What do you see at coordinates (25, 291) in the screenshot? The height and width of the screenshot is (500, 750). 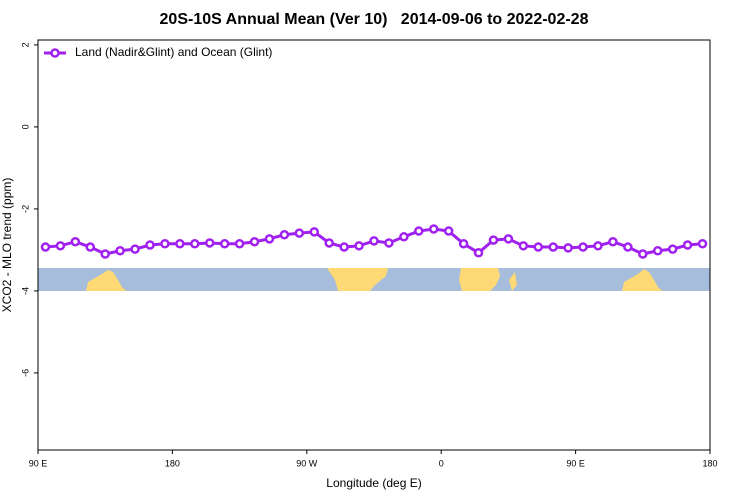 I see `y-tick-label: -4` at bounding box center [25, 291].